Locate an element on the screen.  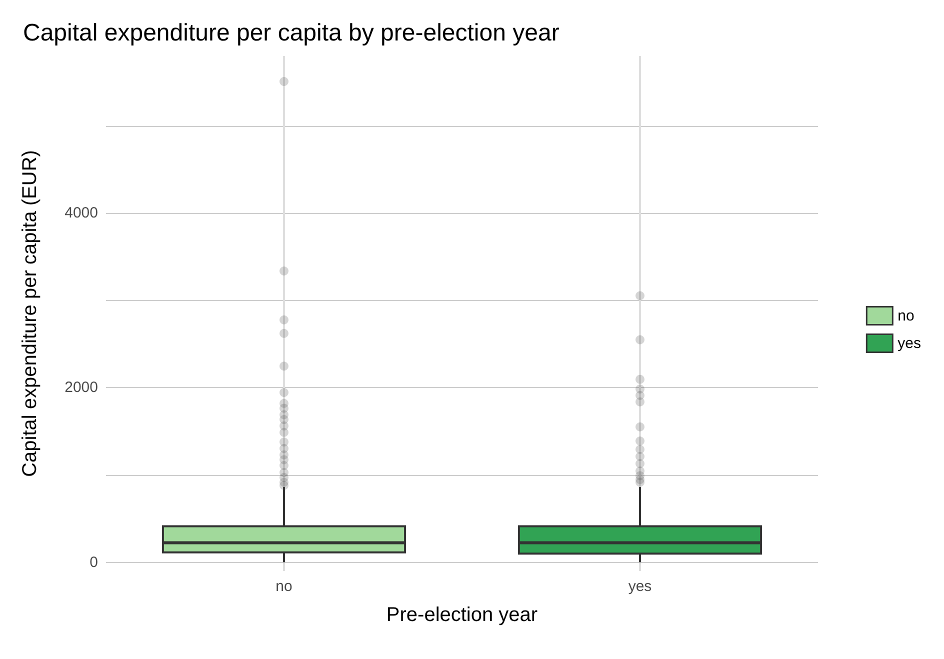
x-axis-title: Pre-election year is located at coordinates (462, 615).